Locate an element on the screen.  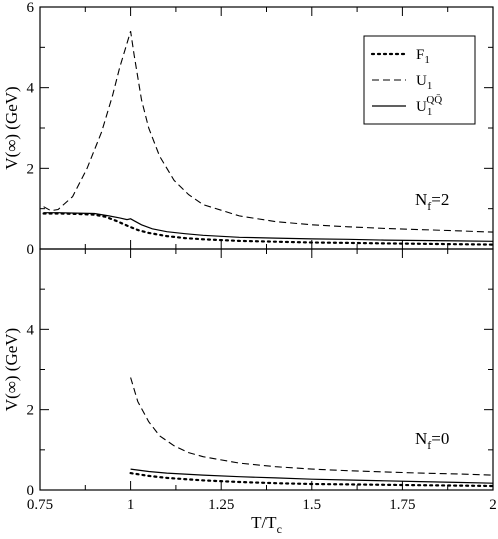
x-axis-title-main: T/T is located at coordinates (264, 522).